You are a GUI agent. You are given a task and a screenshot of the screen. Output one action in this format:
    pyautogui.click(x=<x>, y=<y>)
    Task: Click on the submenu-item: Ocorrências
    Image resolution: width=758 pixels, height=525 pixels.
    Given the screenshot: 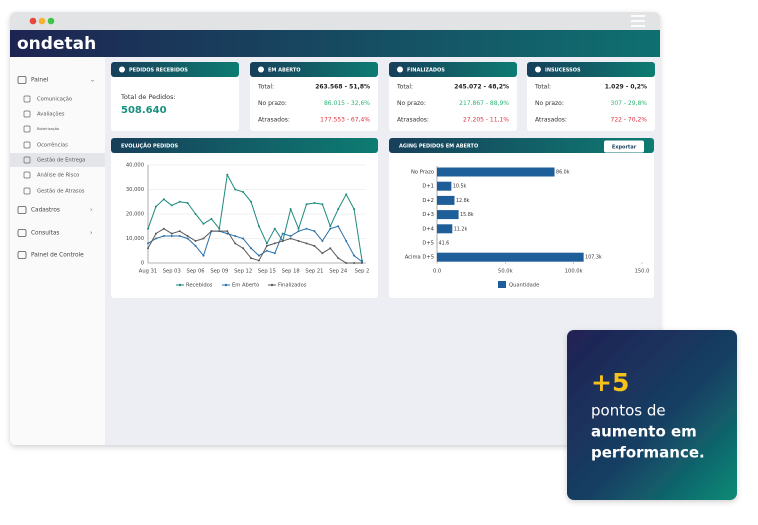 What is the action you would take?
    pyautogui.click(x=52, y=145)
    